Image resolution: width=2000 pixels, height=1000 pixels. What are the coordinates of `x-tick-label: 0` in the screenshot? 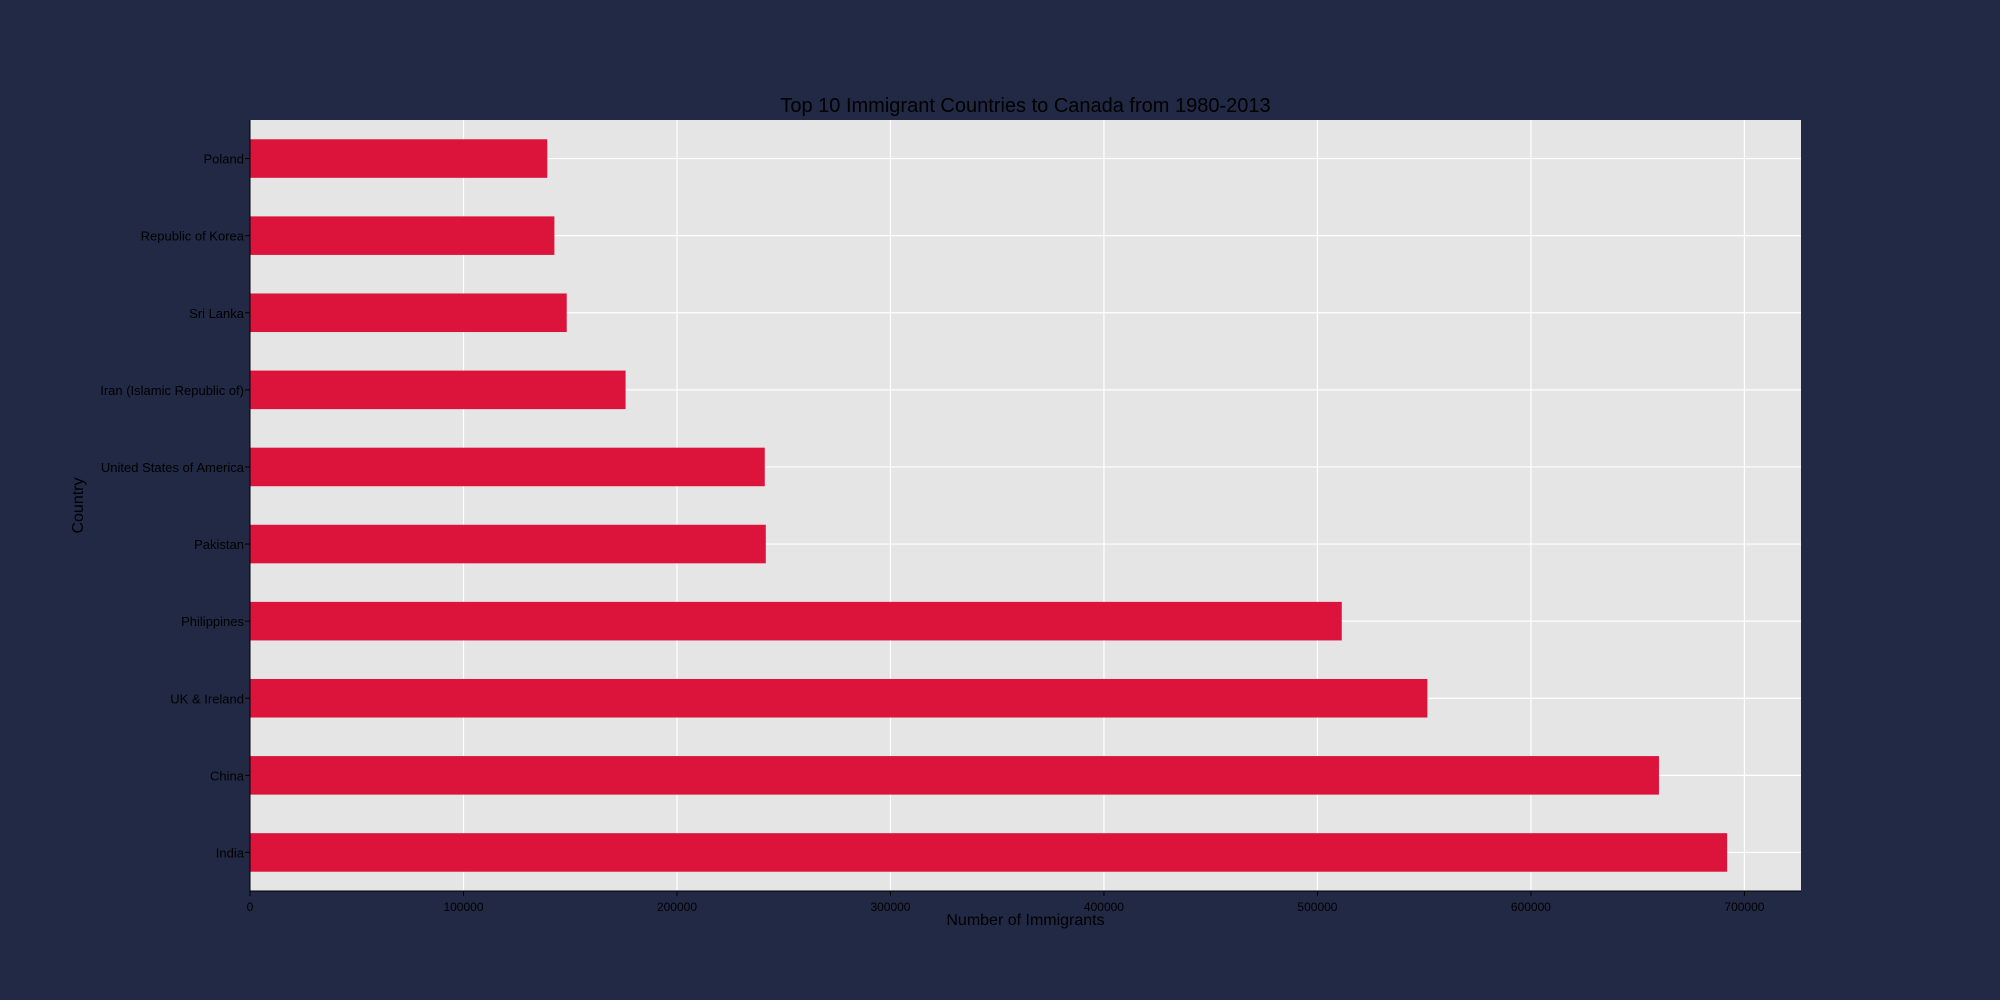 It's located at (250, 907).